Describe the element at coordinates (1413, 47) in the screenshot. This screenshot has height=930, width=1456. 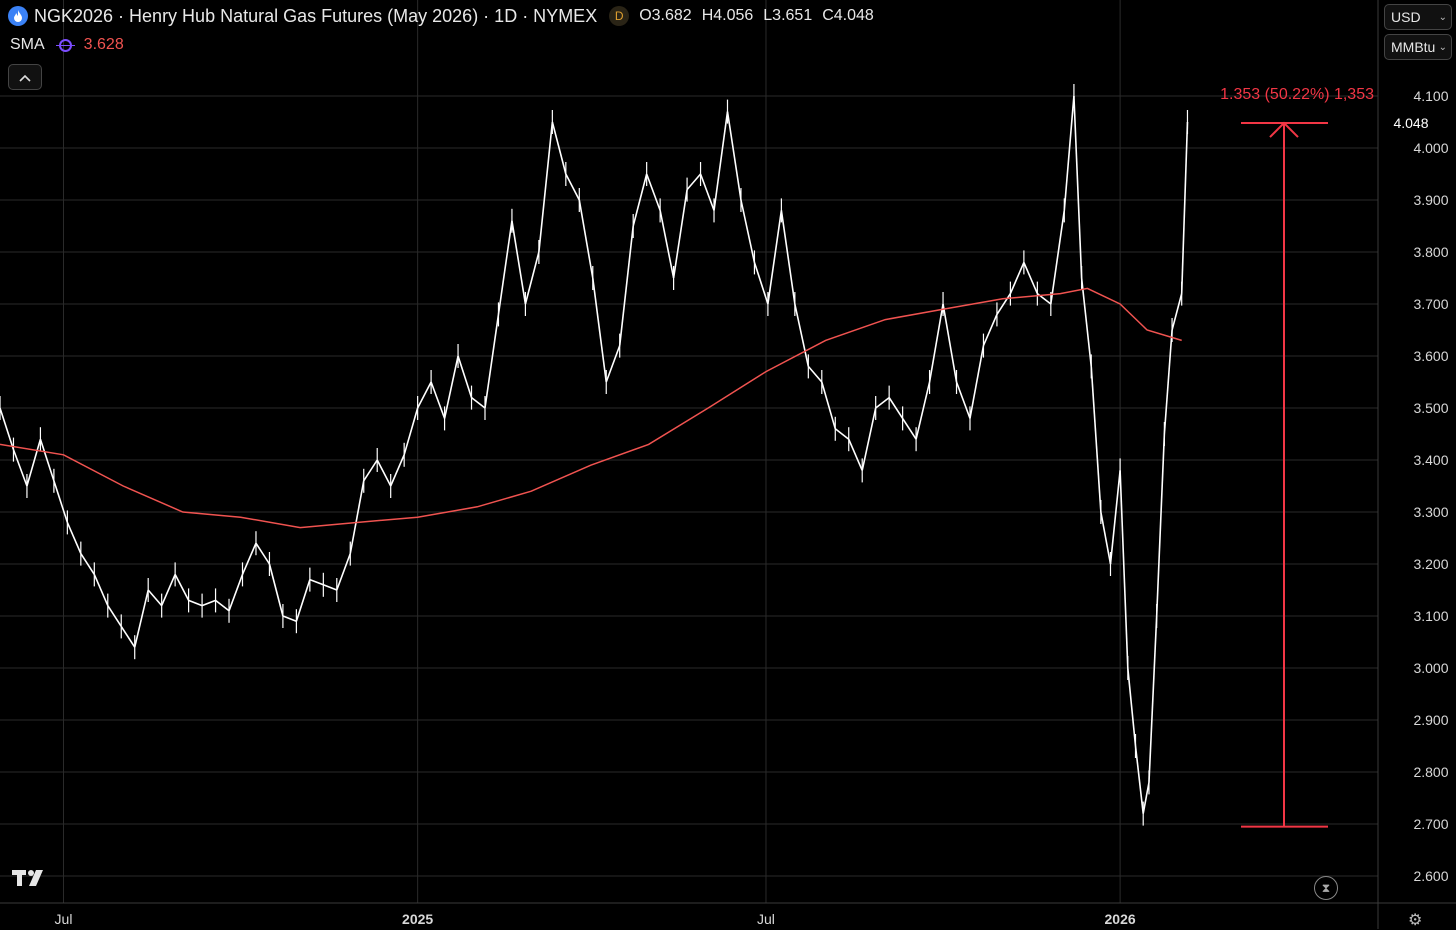
I see `unit-value: MMBtu` at that location.